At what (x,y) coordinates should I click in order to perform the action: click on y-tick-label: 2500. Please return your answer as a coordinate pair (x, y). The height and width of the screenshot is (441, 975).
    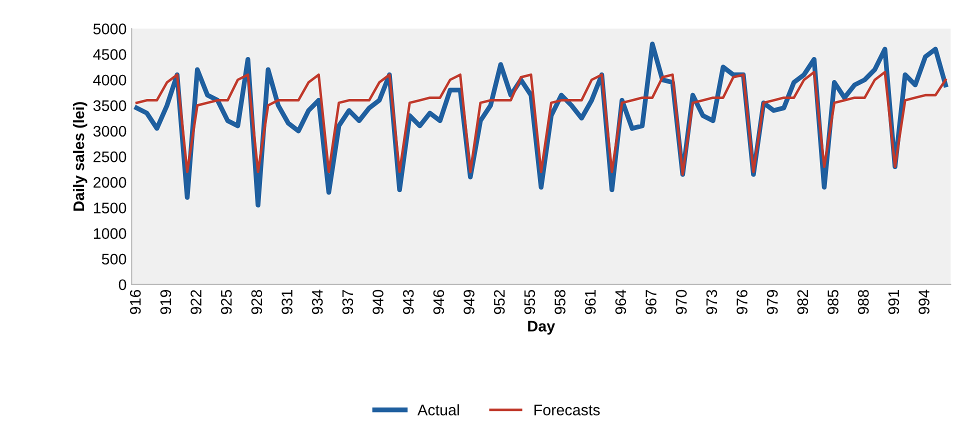
    Looking at the image, I should click on (110, 156).